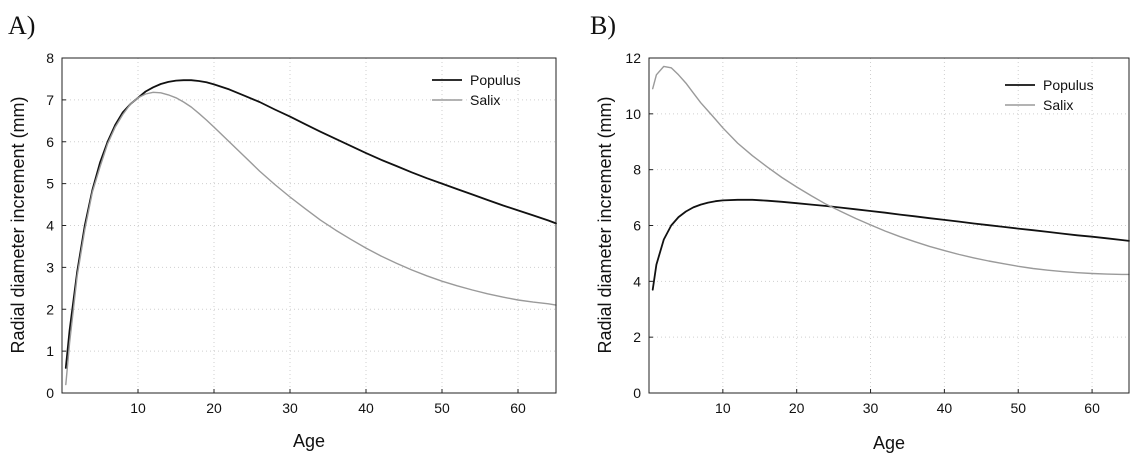 This screenshot has height=455, width=1133. Describe the element at coordinates (603, 25) in the screenshot. I see `panel-b-label: B)` at that location.